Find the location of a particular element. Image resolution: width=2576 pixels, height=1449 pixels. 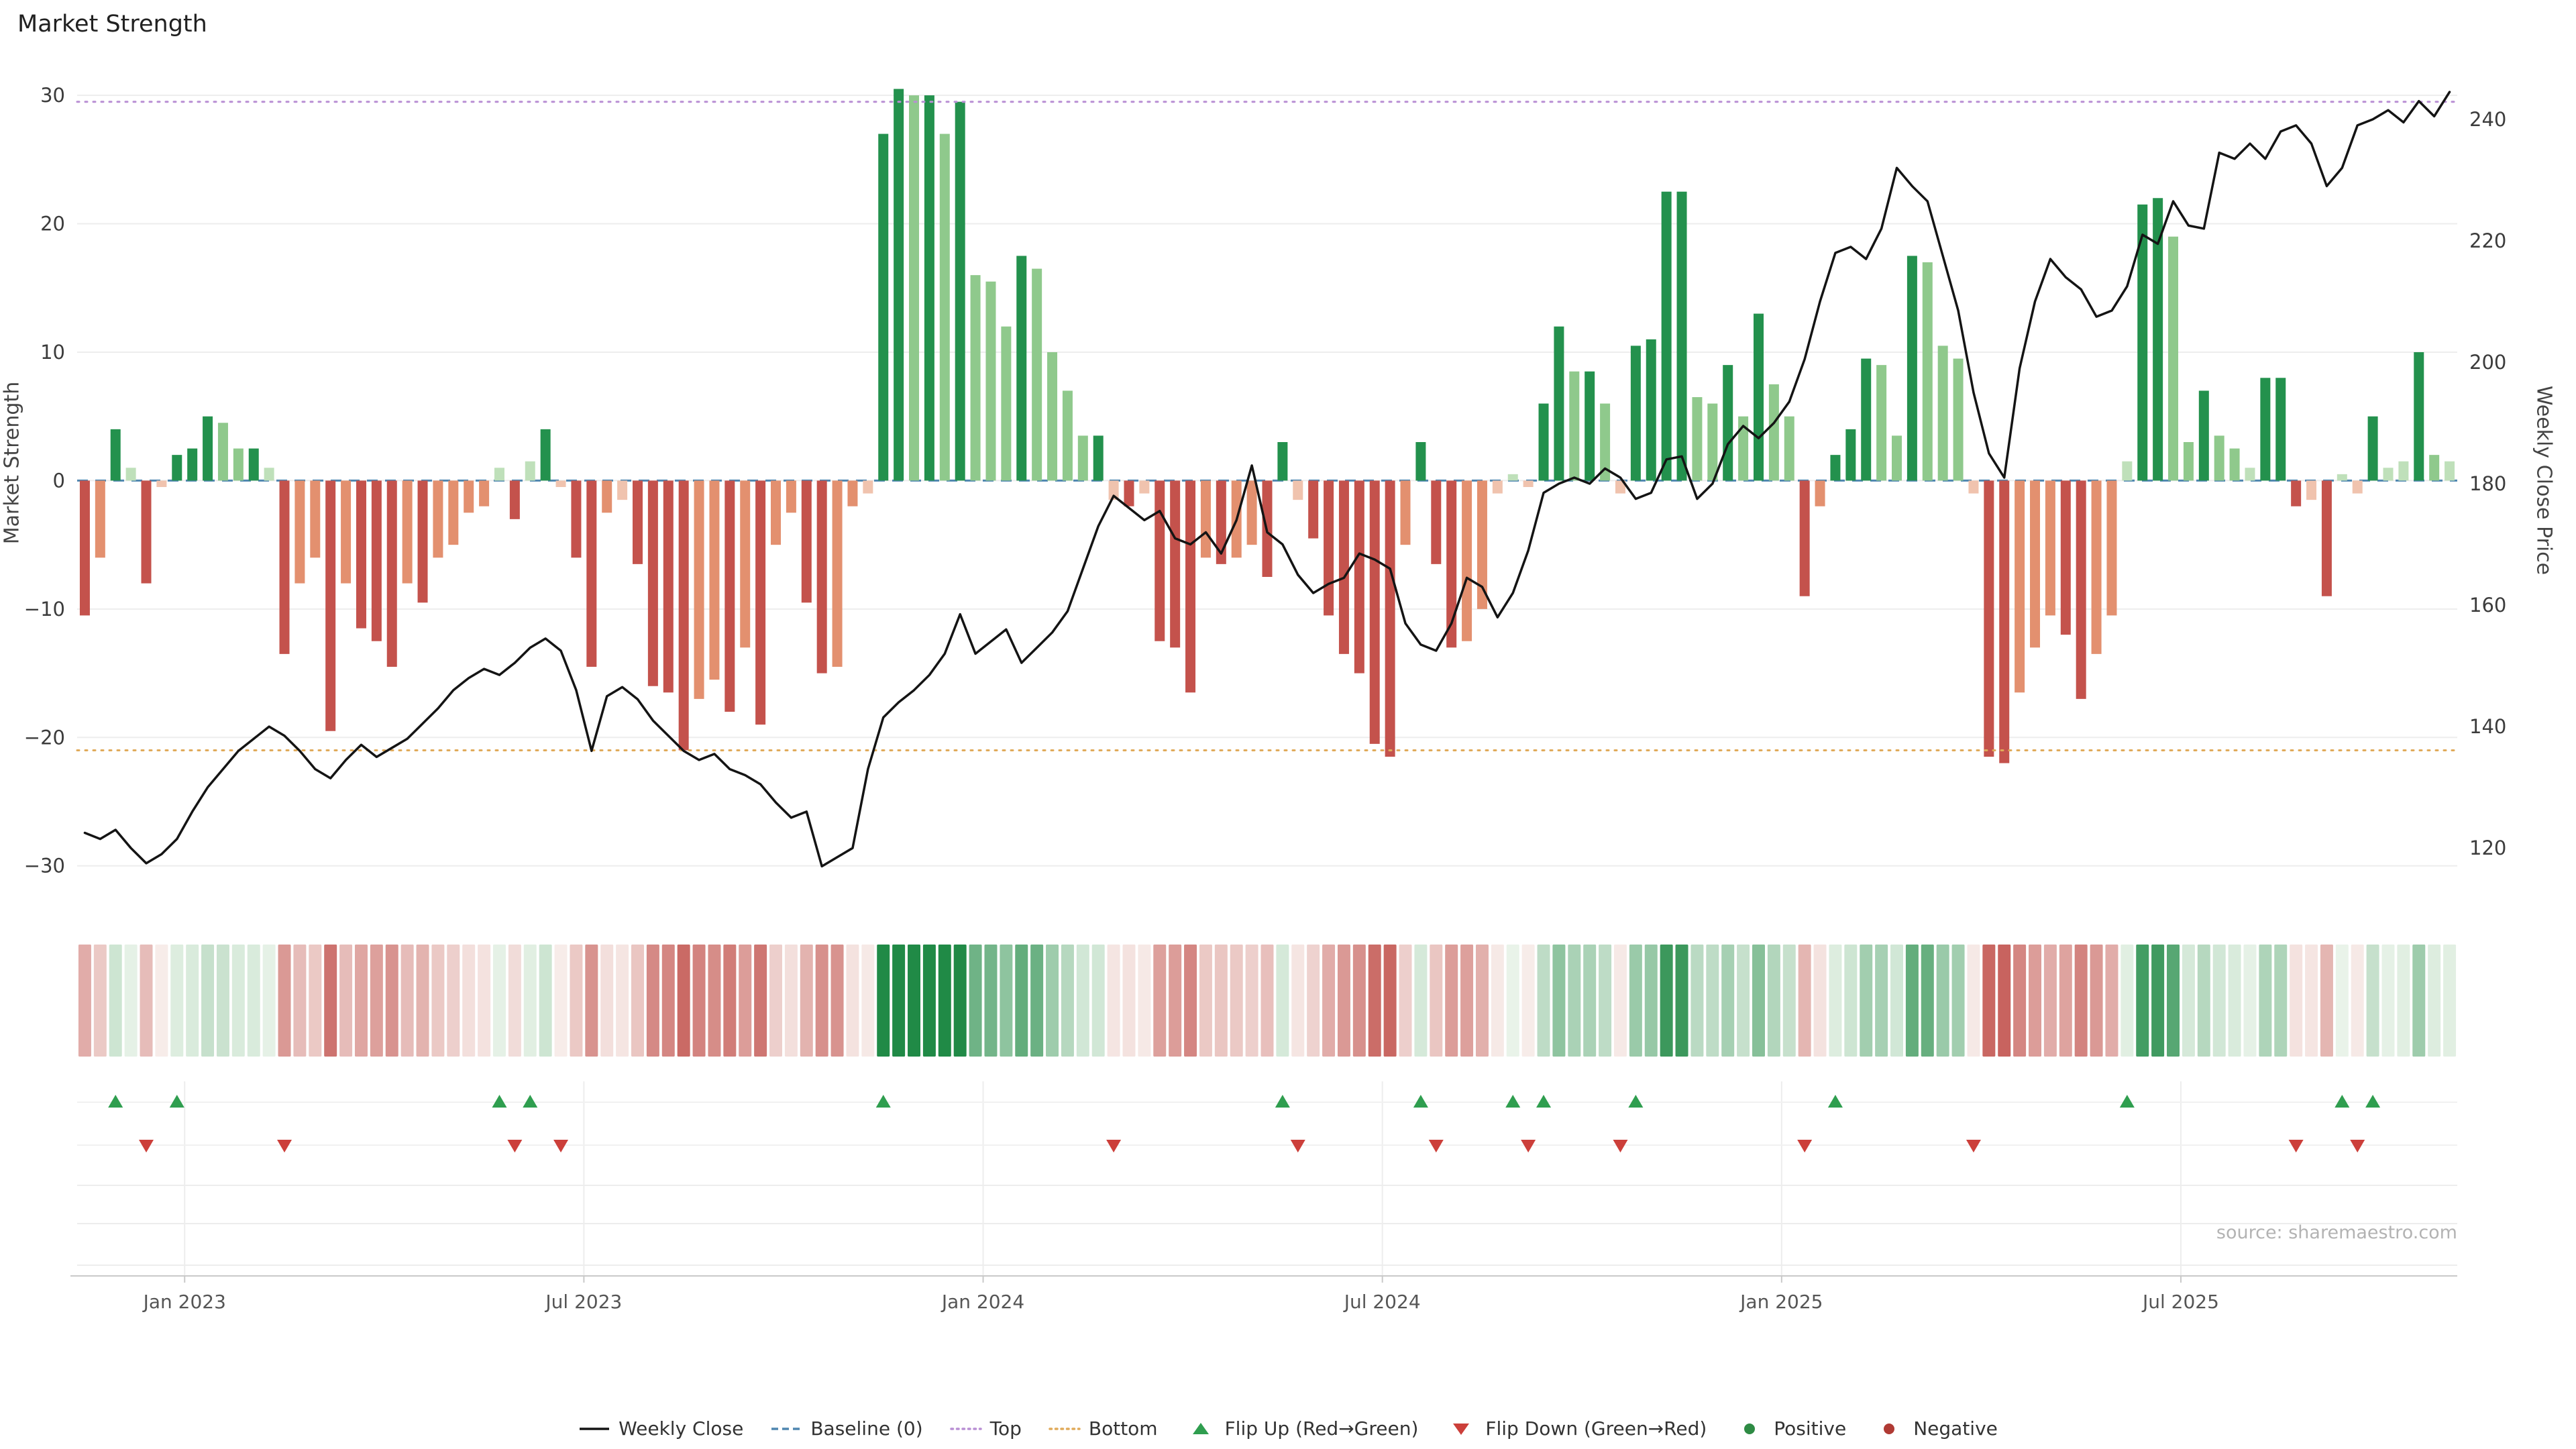

legend-item-label: Bottom is located at coordinates (1123, 1428).